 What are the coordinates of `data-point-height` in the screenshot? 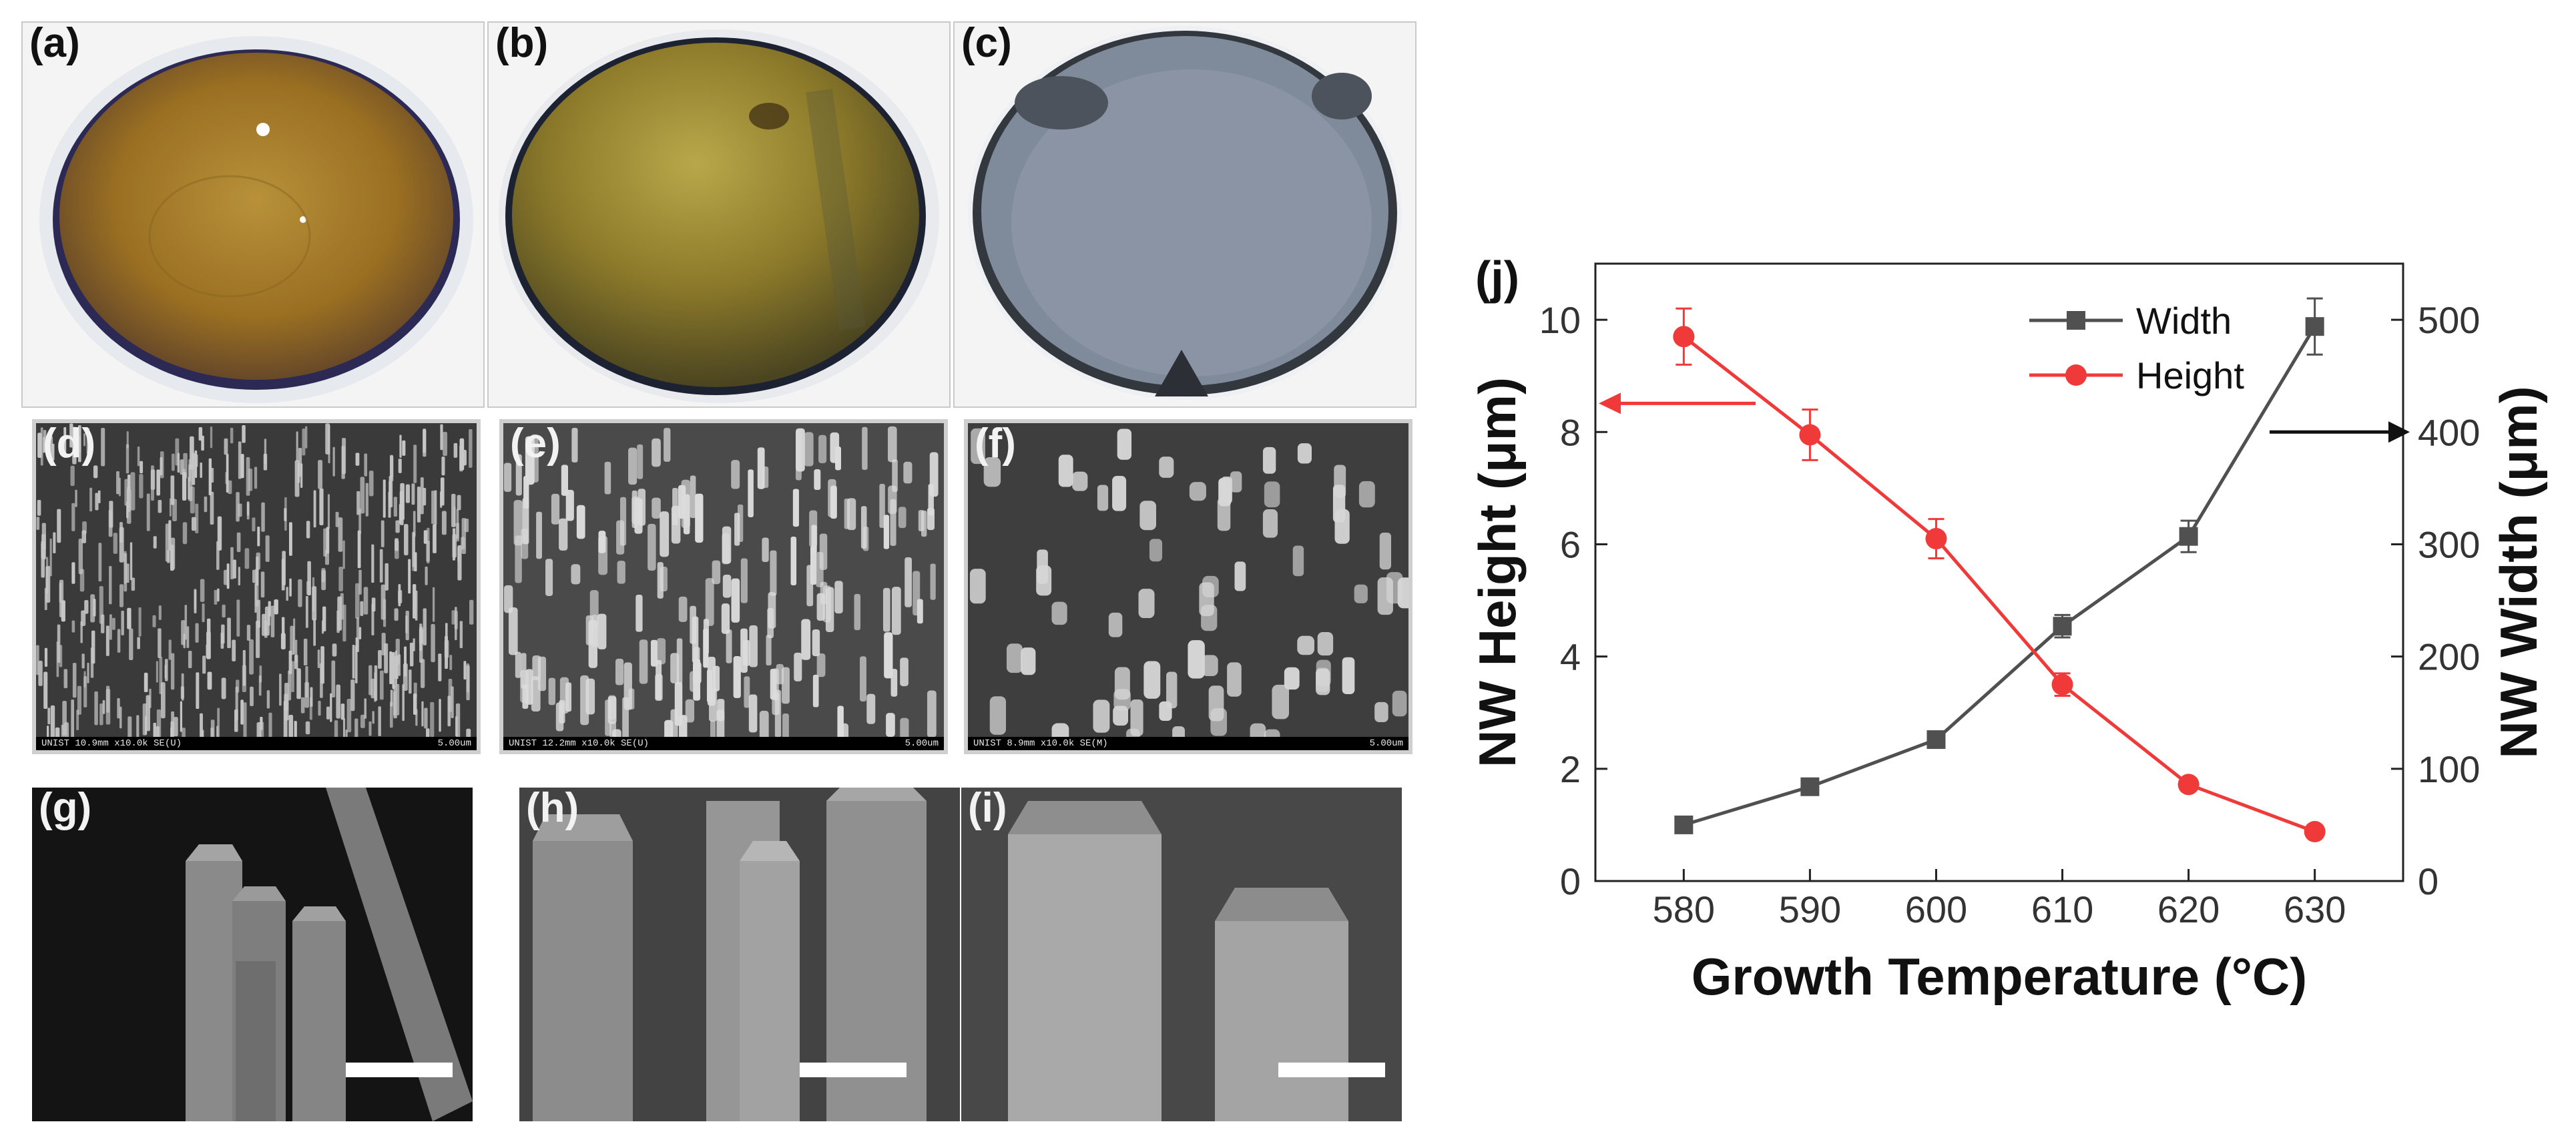 It's located at (2315, 831).